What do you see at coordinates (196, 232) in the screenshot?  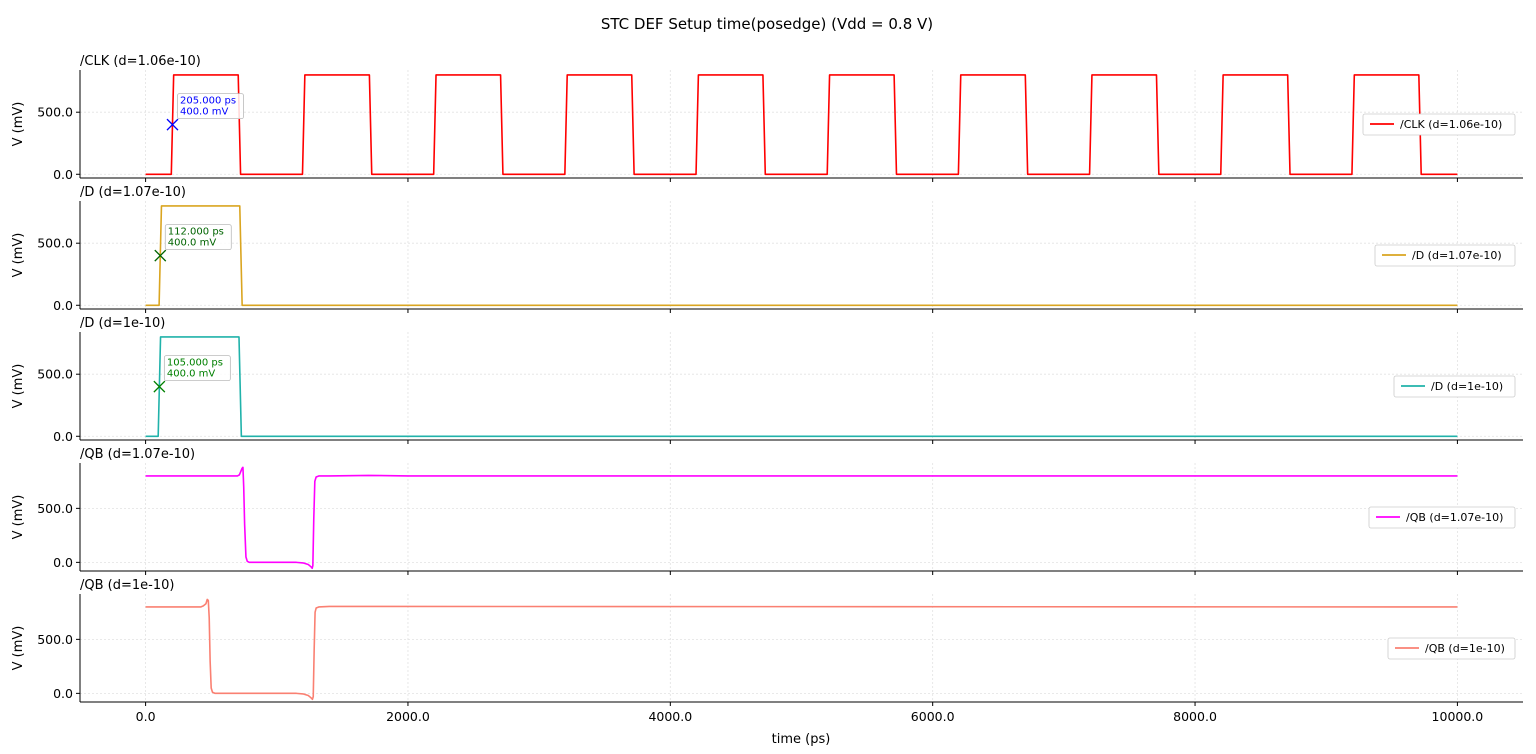 I see `annotation-text: 112.000 ps` at bounding box center [196, 232].